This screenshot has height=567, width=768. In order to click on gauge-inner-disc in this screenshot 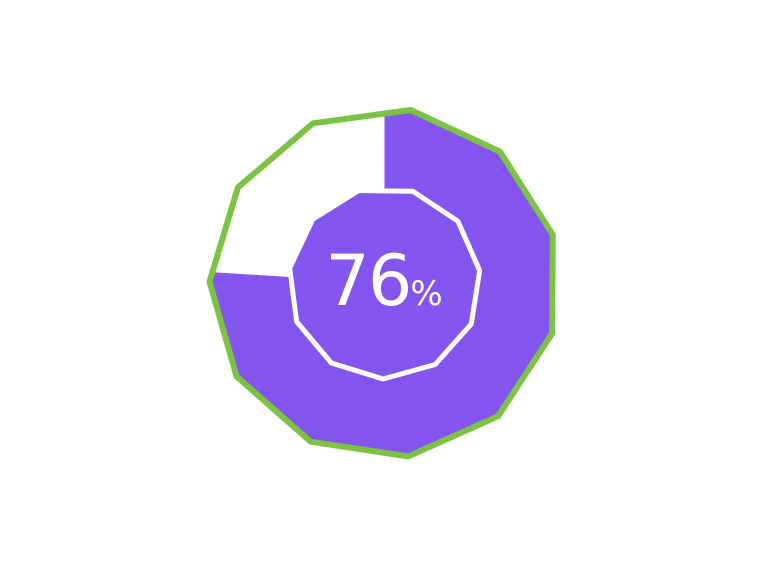, I will do `click(385, 285)`.